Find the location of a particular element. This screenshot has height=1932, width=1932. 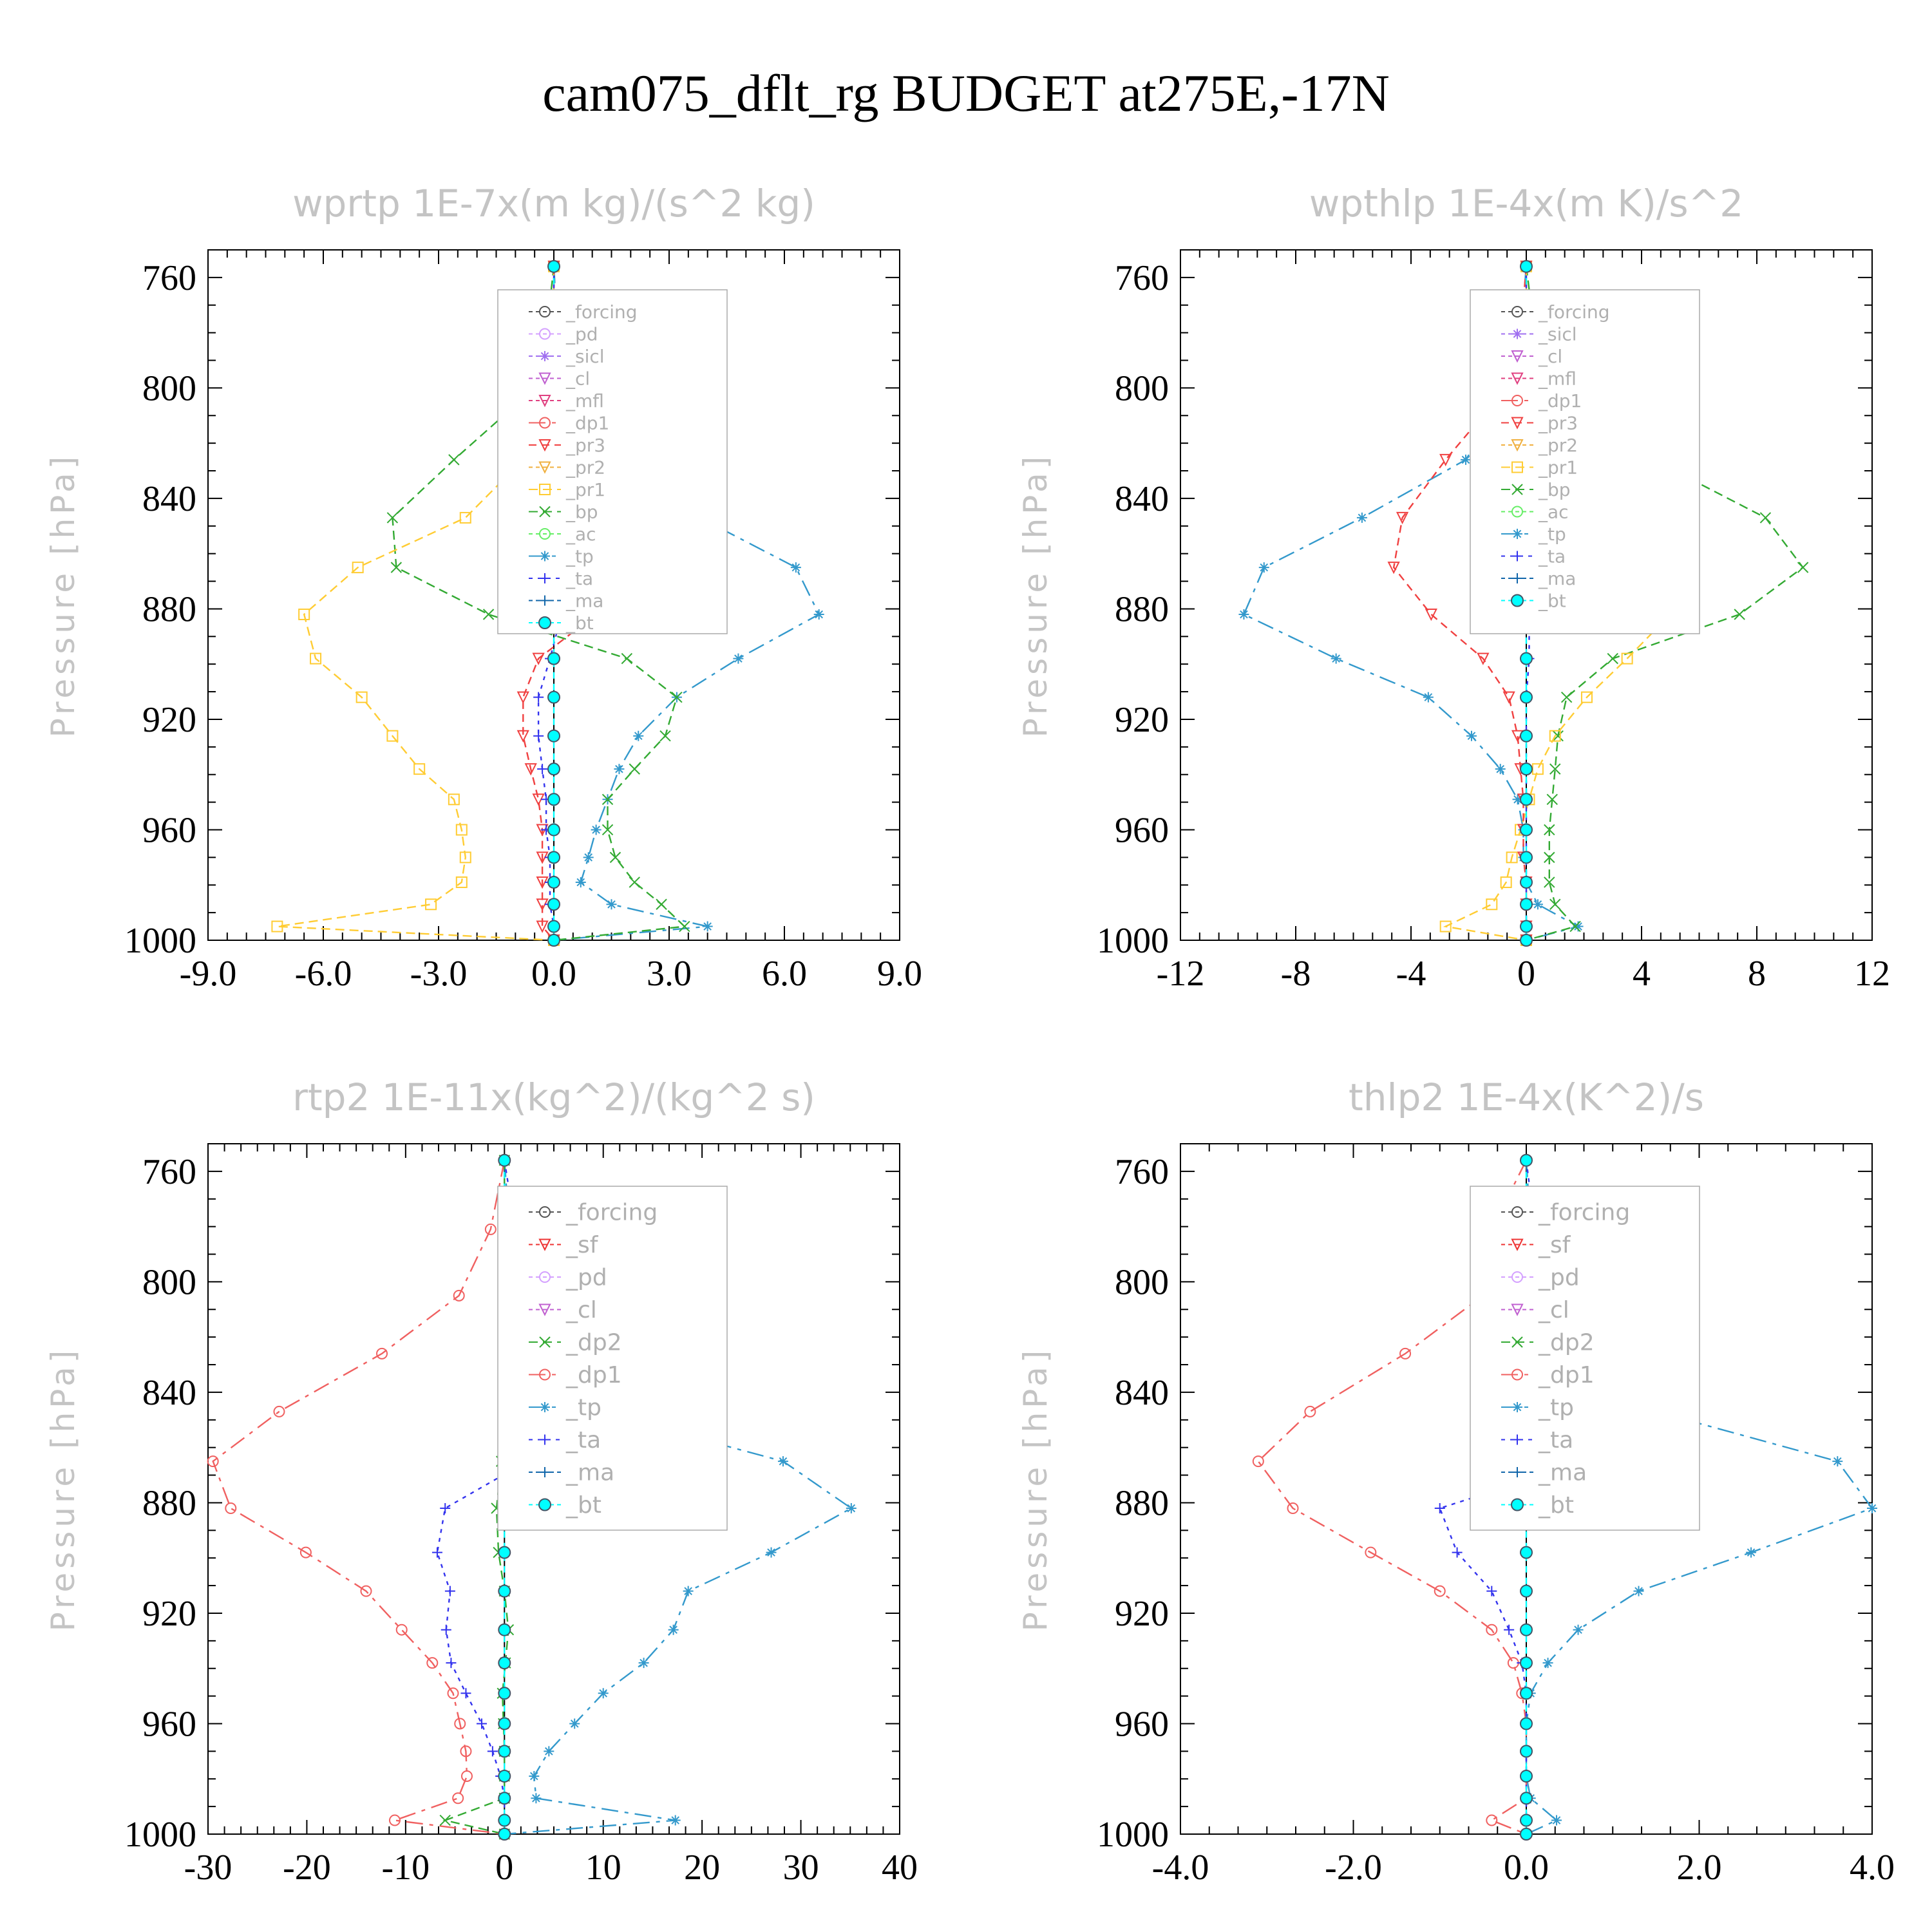

legend-label: _dp1 is located at coordinates (1560, 401).